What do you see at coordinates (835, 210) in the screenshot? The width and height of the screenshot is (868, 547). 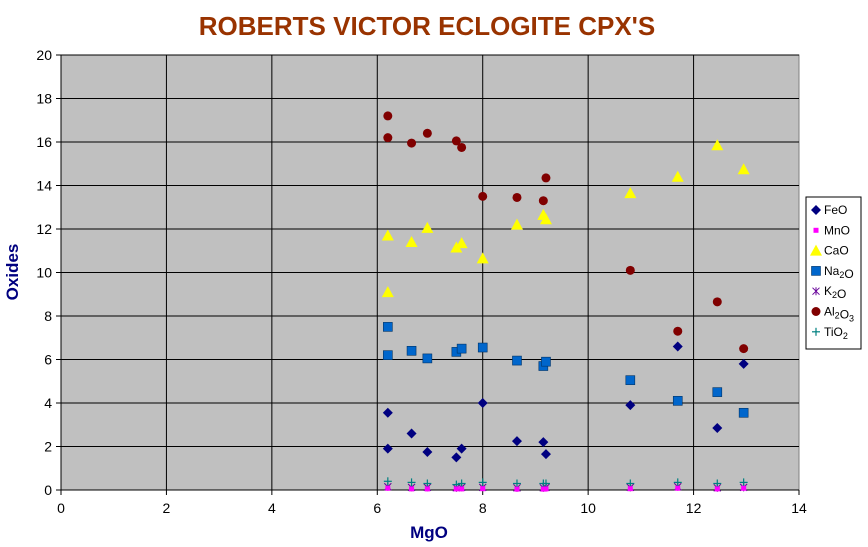 I see `legend-label-feo: FeO` at bounding box center [835, 210].